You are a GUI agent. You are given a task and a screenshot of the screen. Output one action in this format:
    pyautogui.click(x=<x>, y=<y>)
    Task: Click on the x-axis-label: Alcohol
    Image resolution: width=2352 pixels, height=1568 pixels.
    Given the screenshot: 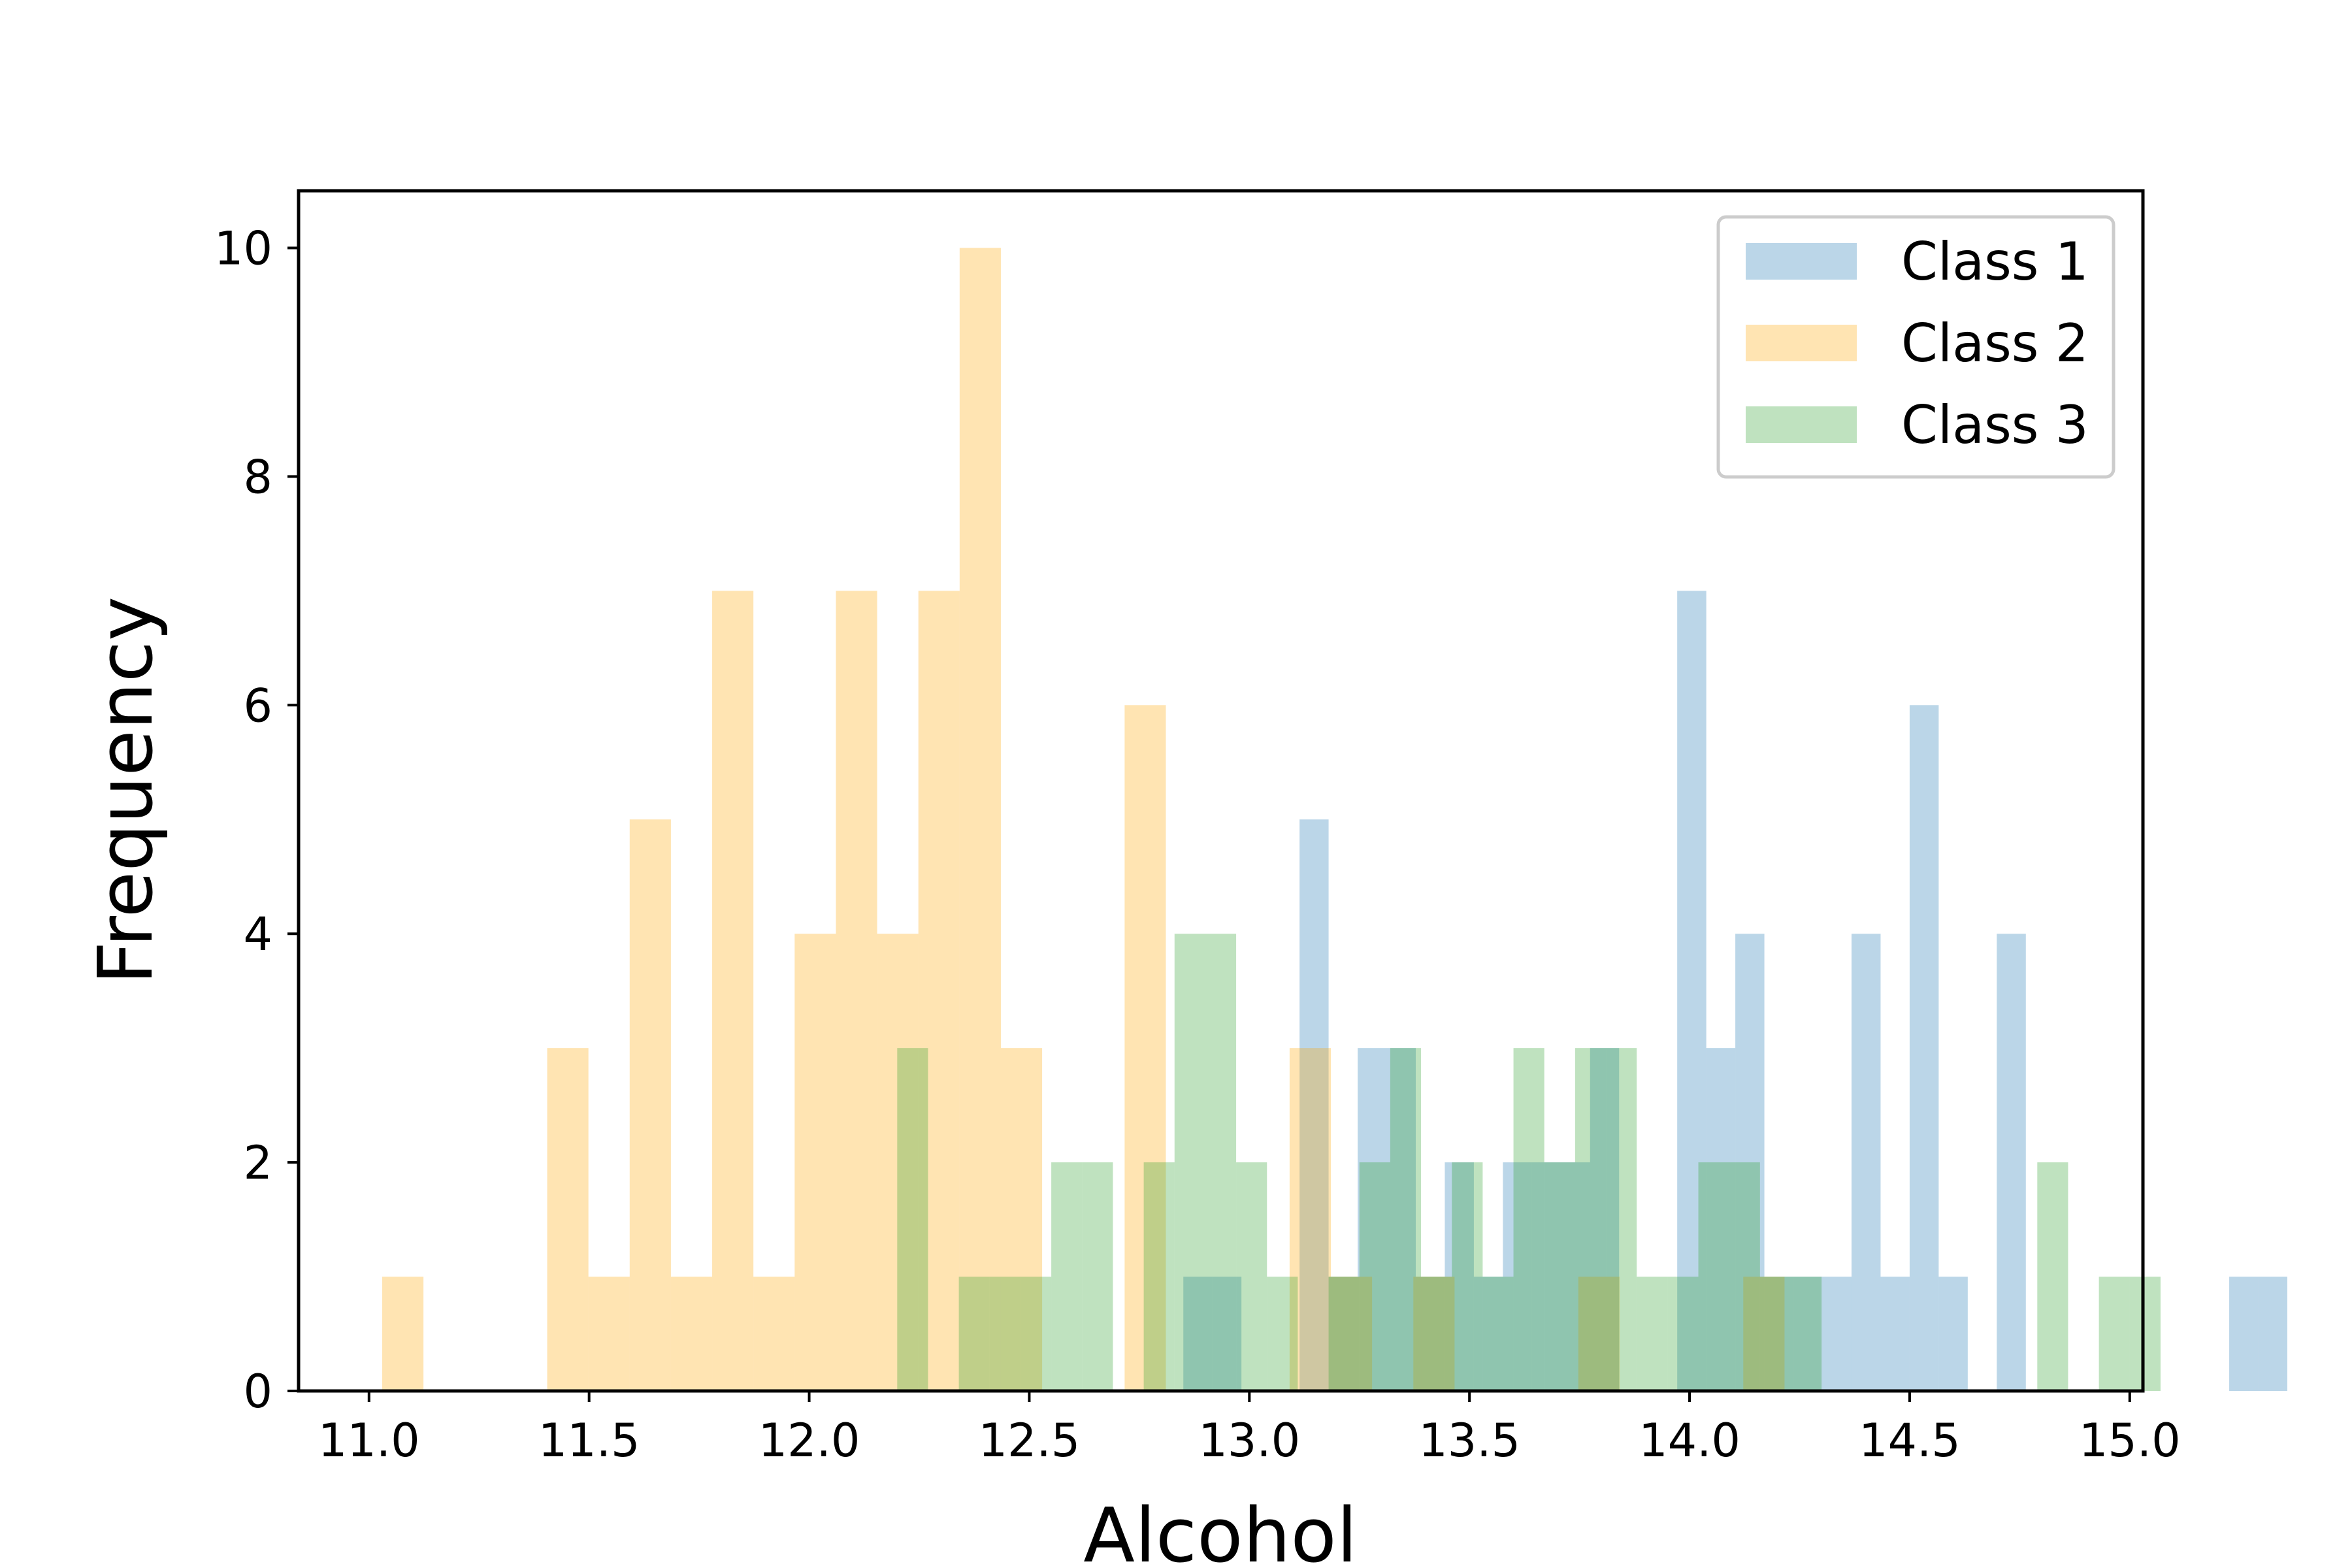 What is the action you would take?
    pyautogui.click(x=1220, y=1530)
    